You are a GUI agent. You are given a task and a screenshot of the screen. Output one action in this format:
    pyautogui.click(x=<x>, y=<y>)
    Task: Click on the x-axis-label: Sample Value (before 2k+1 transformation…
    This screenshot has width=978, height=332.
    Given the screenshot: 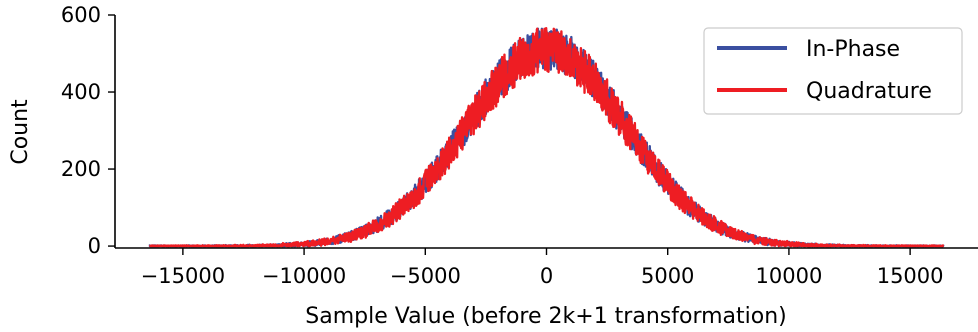 What is the action you would take?
    pyautogui.click(x=546, y=316)
    